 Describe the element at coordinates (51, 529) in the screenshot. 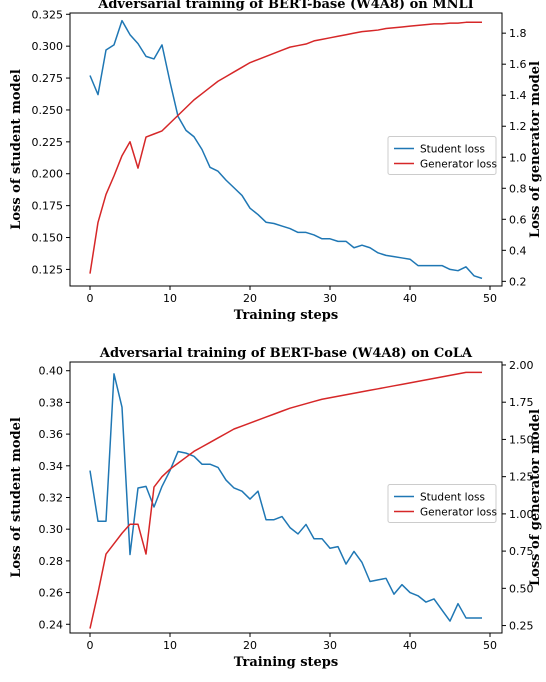

I see `y-left-tick-label: 0.30` at that location.